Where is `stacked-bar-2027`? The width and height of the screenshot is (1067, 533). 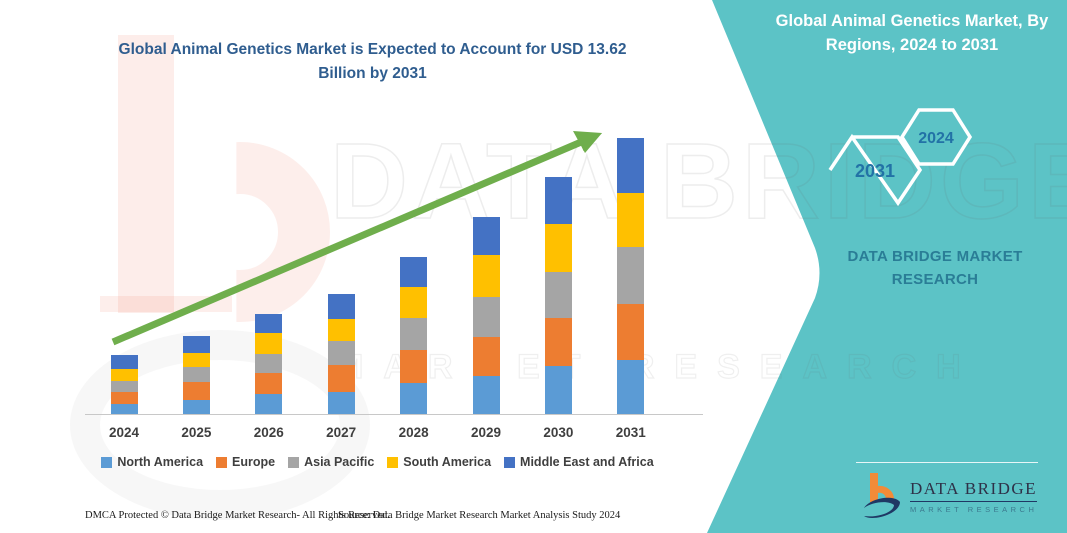
stacked-bar-2027 is located at coordinates (341, 353).